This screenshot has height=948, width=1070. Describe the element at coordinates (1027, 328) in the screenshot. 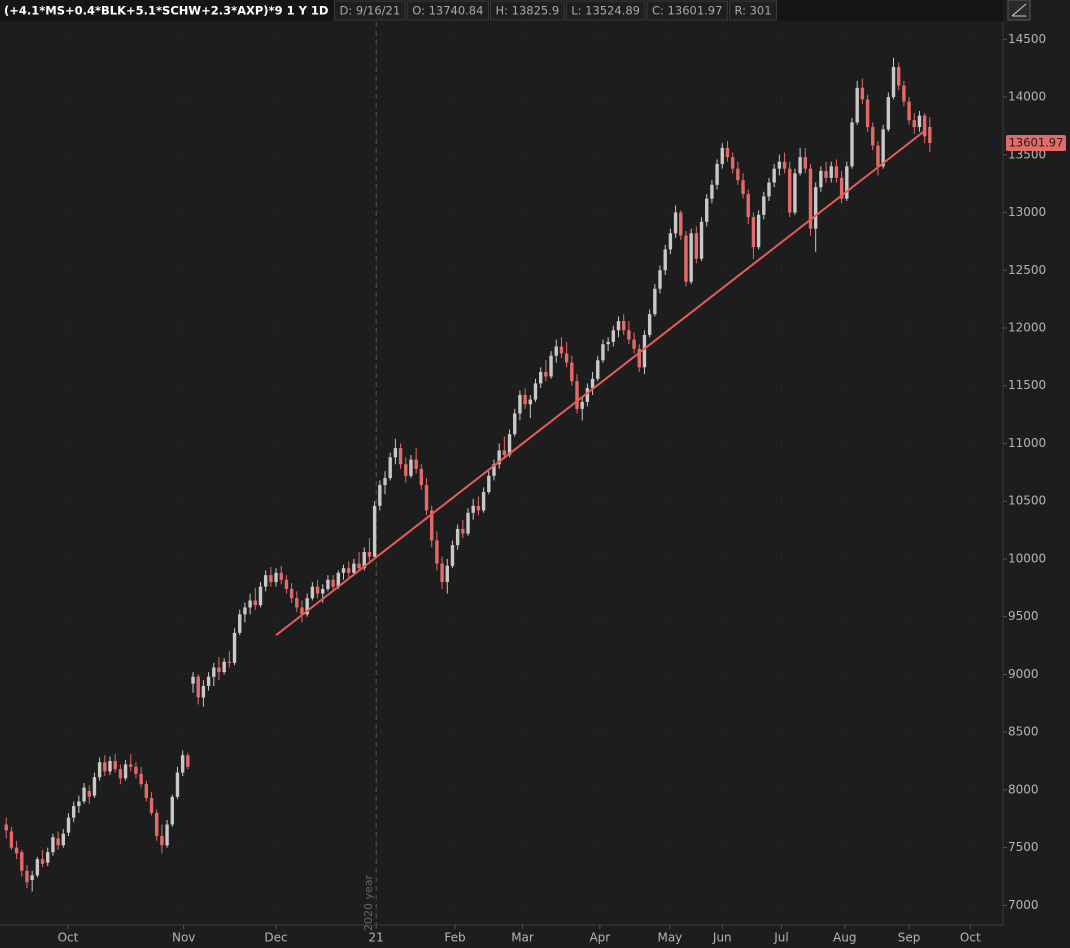

I see `y-tick-label: 12000` at that location.